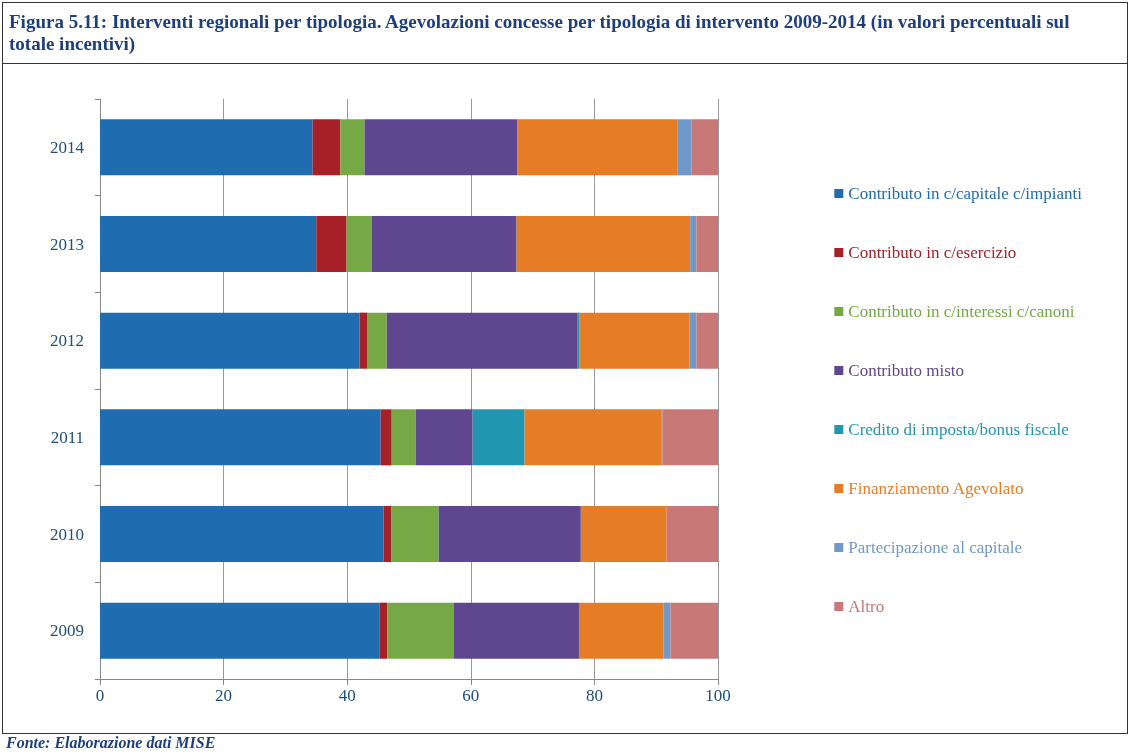  What do you see at coordinates (67, 631) in the screenshot?
I see `y-tick-label: 2009` at bounding box center [67, 631].